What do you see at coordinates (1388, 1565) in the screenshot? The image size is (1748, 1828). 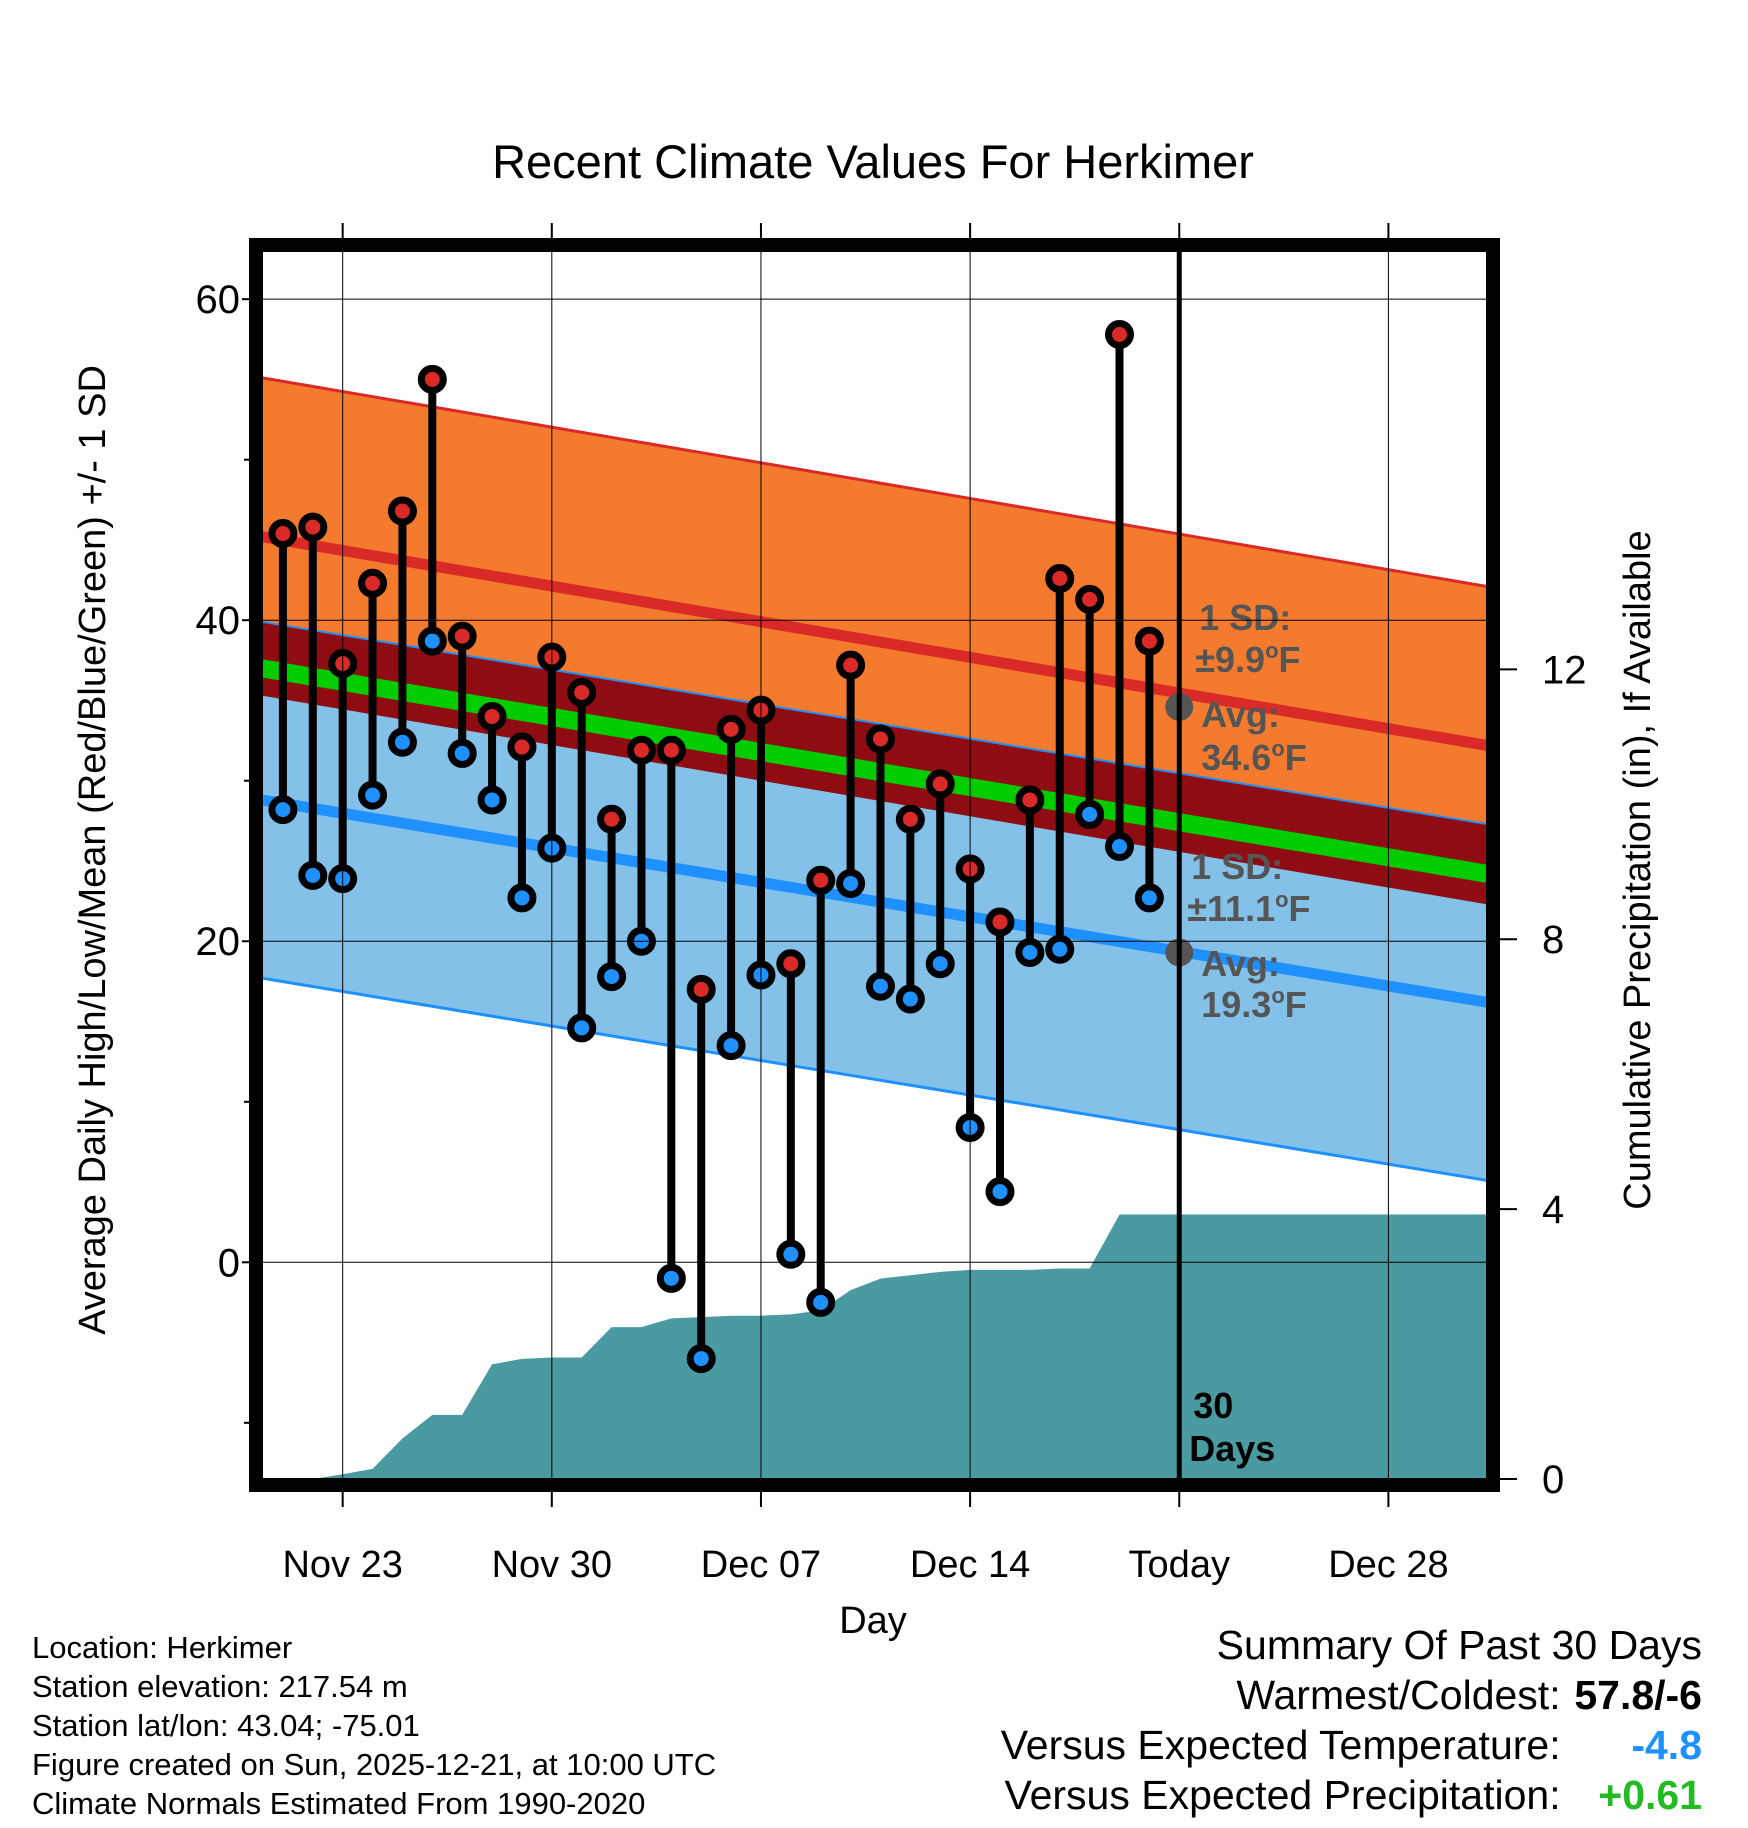 I see `x-tick-label-5: Dec 28` at bounding box center [1388, 1565].